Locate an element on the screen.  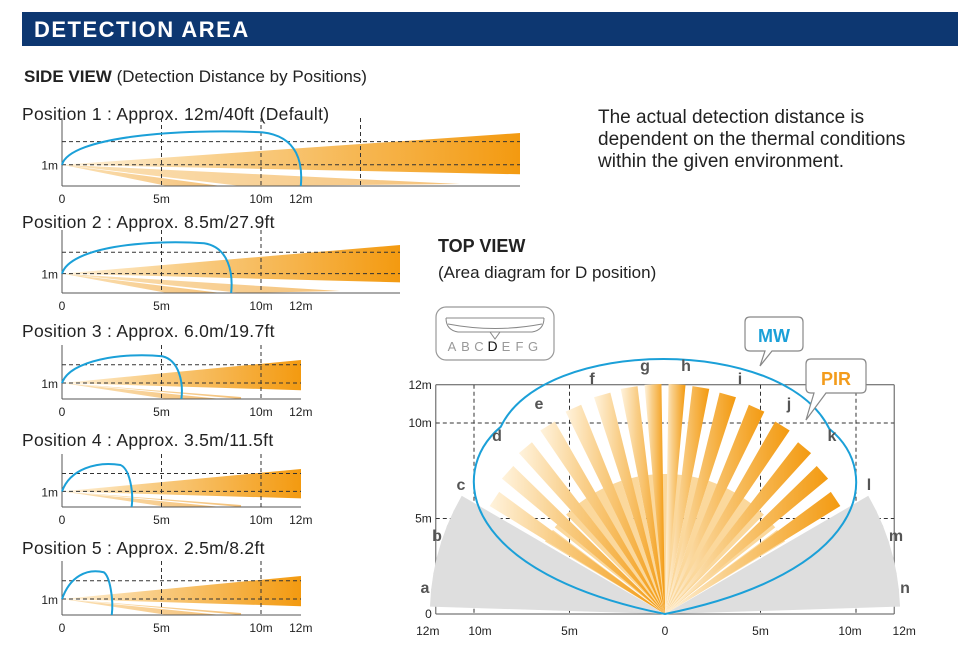
zone-letter-g: g is located at coordinates (645, 366).